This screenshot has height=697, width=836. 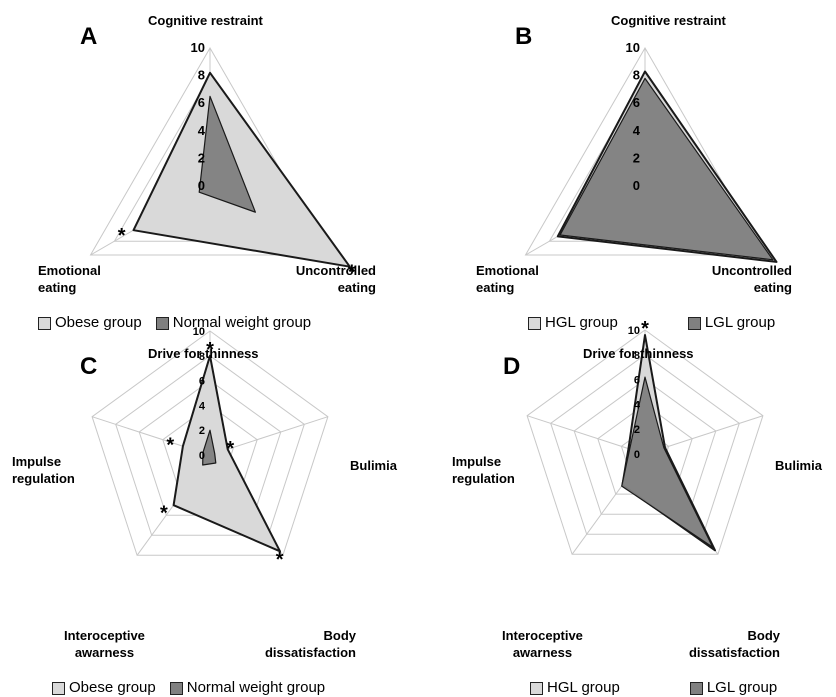 I want to click on legend-label: Normal weight group, so click(x=256, y=688).